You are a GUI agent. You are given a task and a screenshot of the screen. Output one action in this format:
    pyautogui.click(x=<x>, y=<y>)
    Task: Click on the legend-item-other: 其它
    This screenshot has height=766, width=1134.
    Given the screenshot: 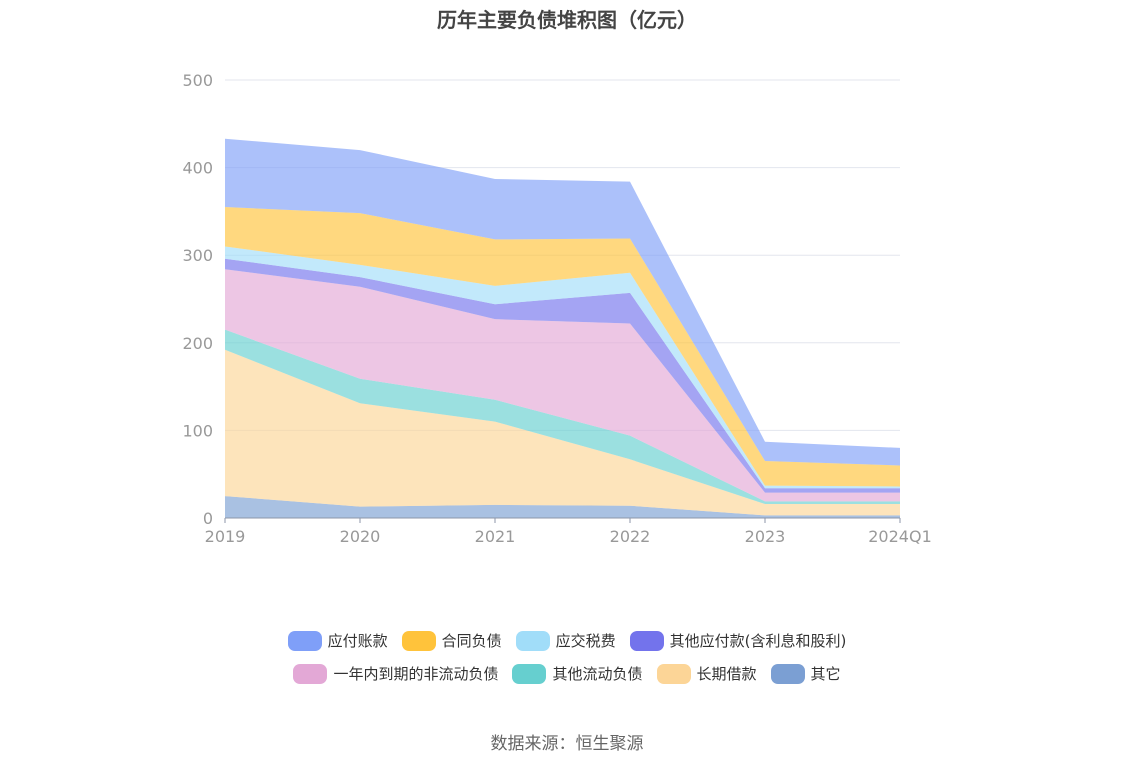 What is the action you would take?
    pyautogui.click(x=805, y=673)
    